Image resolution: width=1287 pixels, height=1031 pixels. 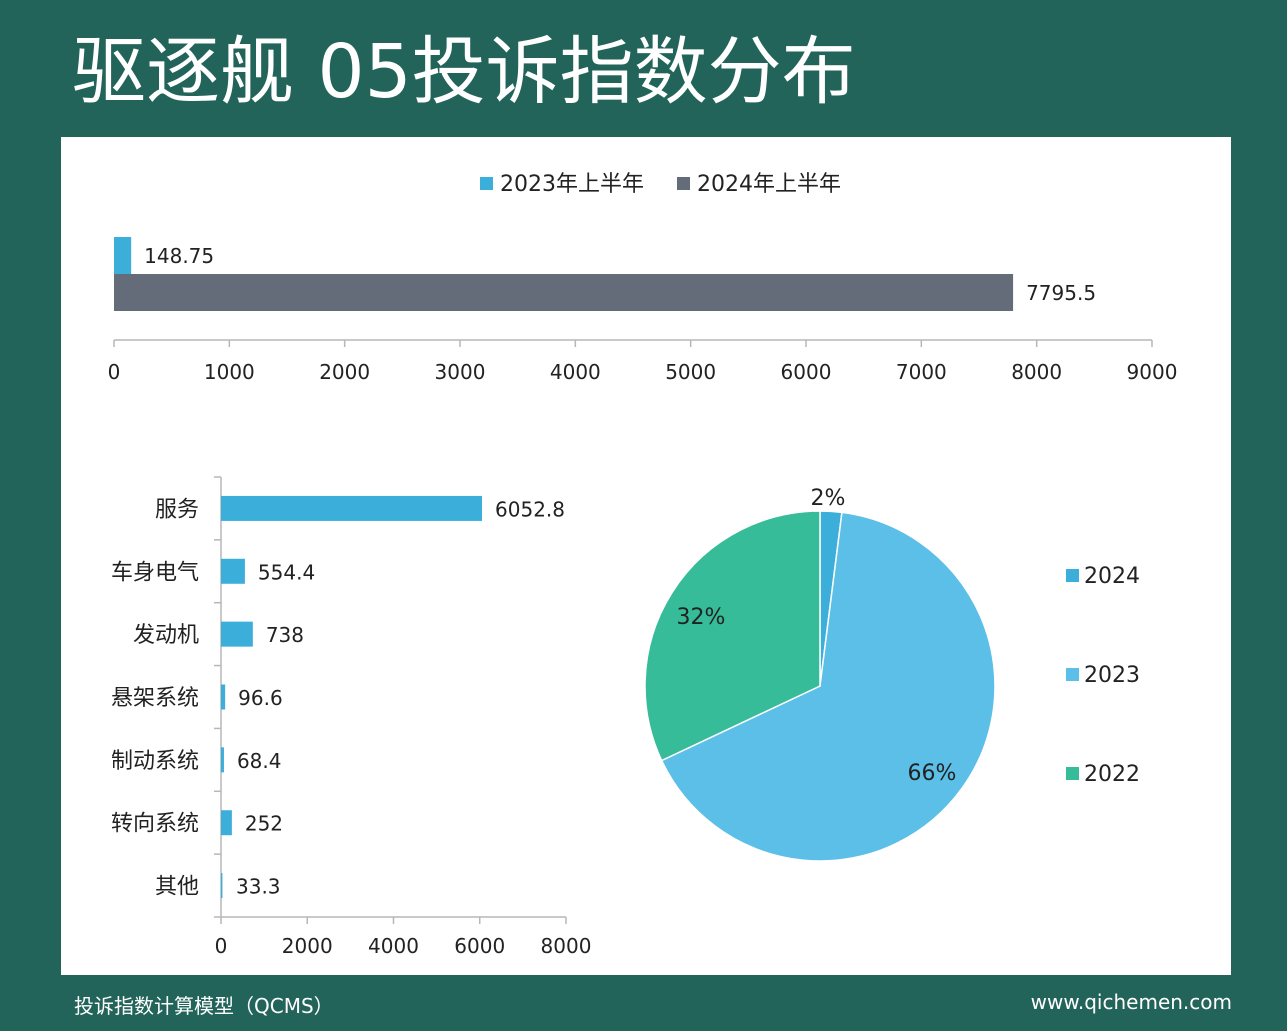 I want to click on pie-legend-swatch-2023, so click(x=1072, y=674).